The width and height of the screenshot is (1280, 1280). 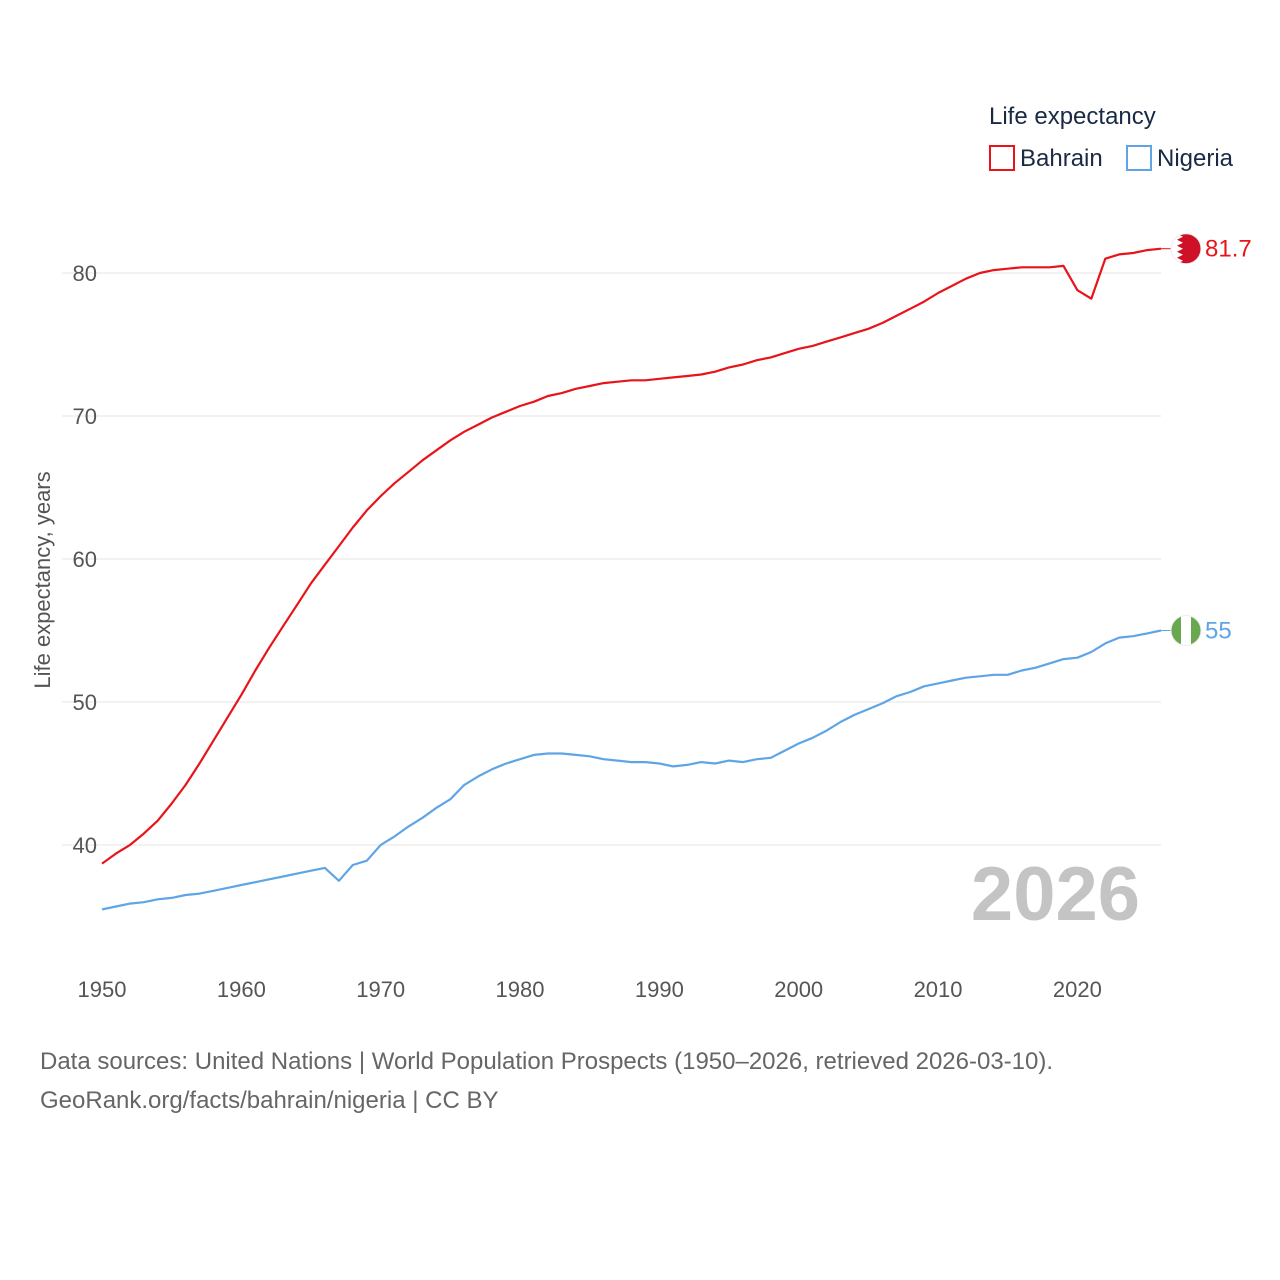 I want to click on x-tick-label-2020: 2020, so click(x=1077, y=989).